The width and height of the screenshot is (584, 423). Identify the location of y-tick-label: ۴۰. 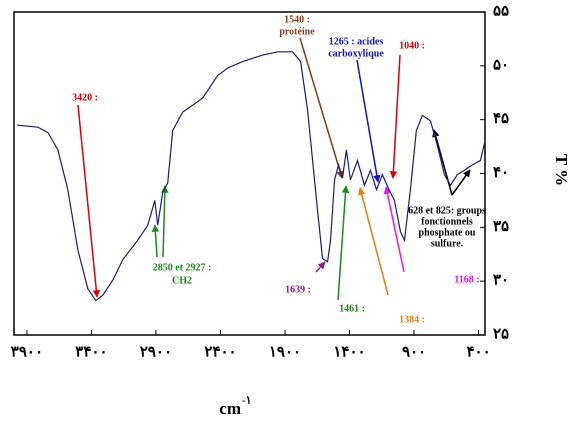
(501, 173).